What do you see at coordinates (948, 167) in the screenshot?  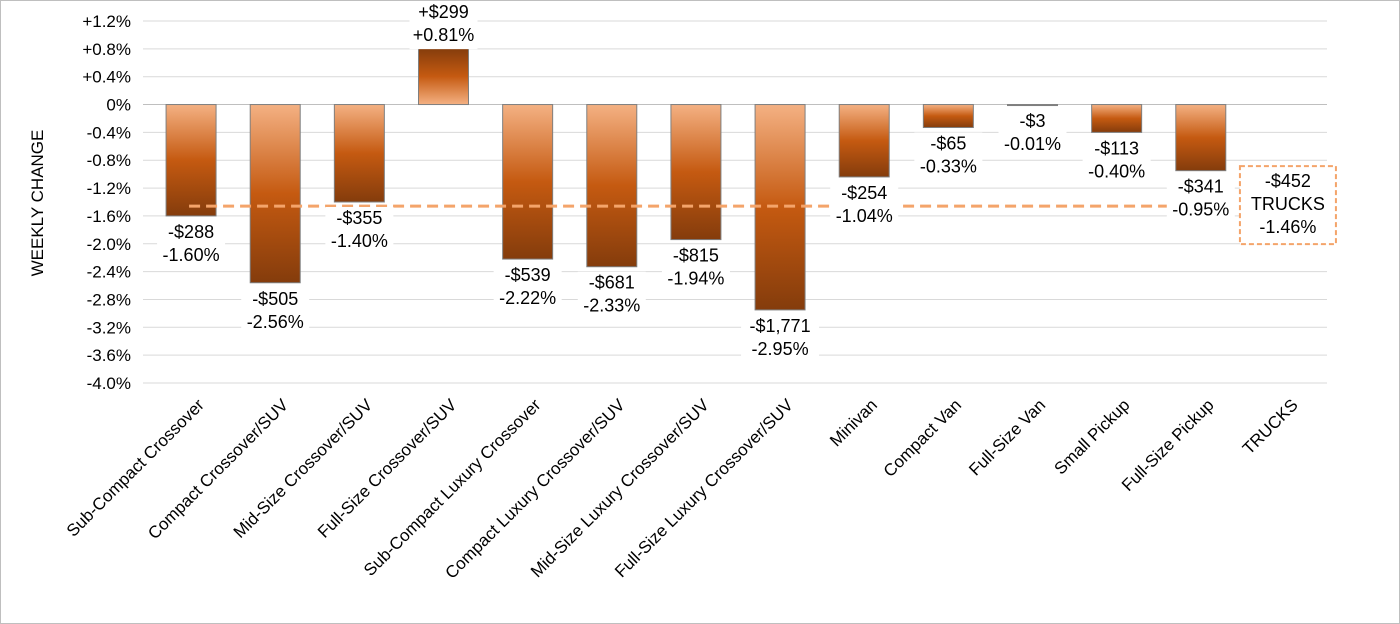 I see `data-label-percent: -0.33%` at bounding box center [948, 167].